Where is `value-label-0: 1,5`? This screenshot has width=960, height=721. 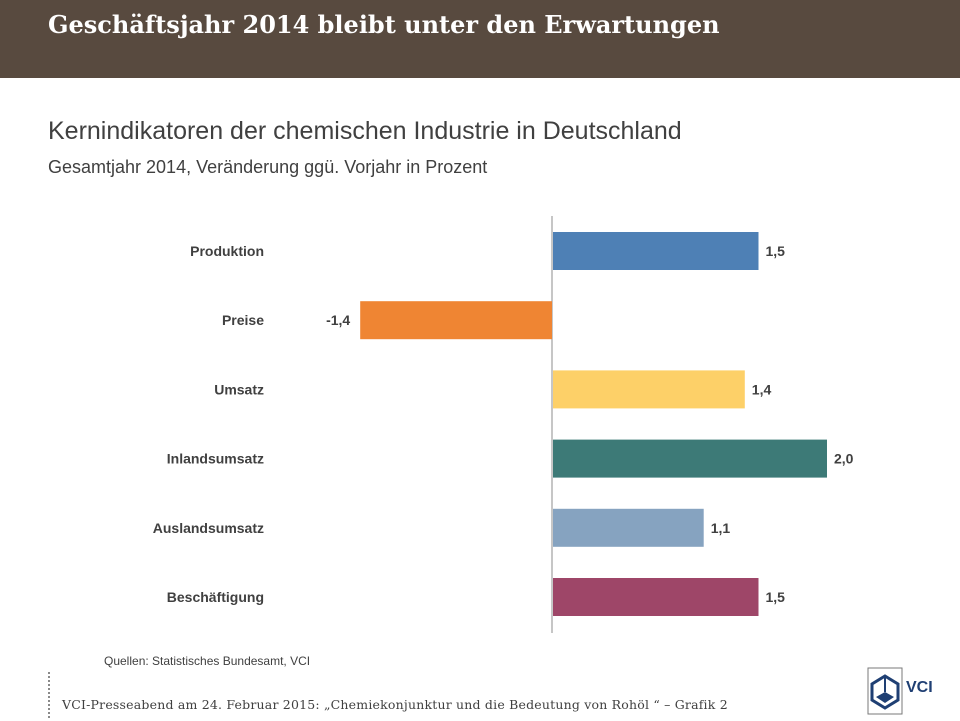
value-label-0: 1,5 is located at coordinates (776, 251).